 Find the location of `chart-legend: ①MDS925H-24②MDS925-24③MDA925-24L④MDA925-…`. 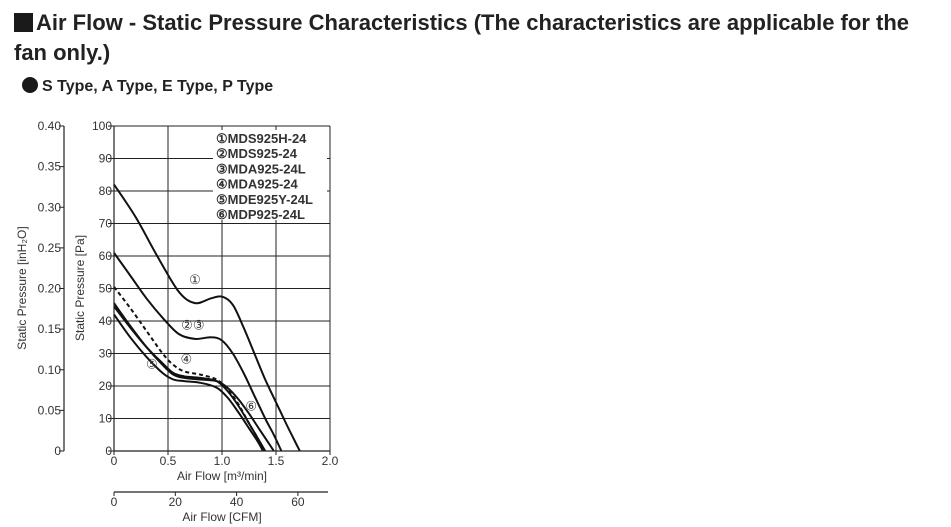

chart-legend: ①MDS925H-24②MDS925-24③MDA925-24L④MDA925-… is located at coordinates (264, 176).